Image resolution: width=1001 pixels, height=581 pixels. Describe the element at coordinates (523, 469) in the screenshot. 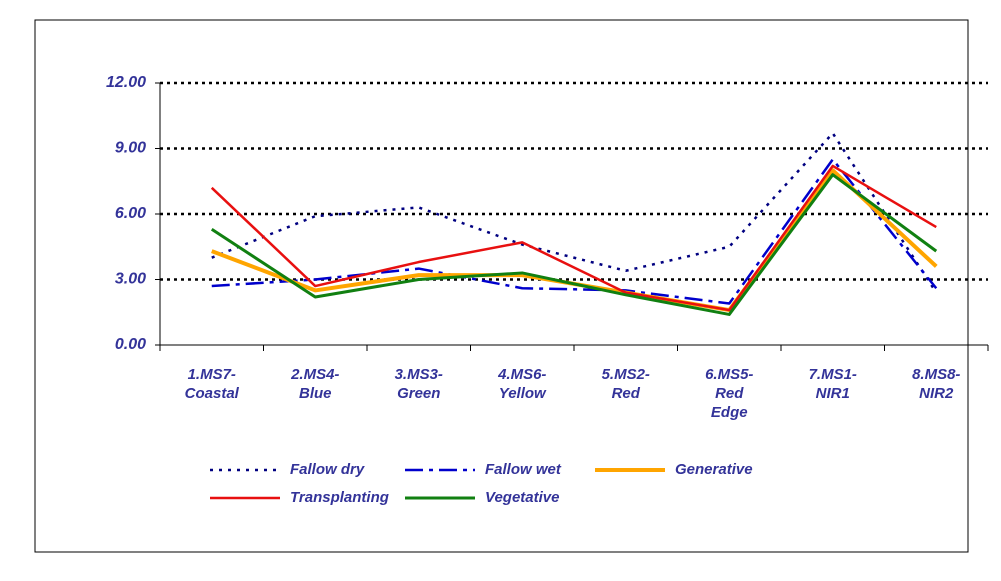

I see `legend-label: Fallow wet` at that location.